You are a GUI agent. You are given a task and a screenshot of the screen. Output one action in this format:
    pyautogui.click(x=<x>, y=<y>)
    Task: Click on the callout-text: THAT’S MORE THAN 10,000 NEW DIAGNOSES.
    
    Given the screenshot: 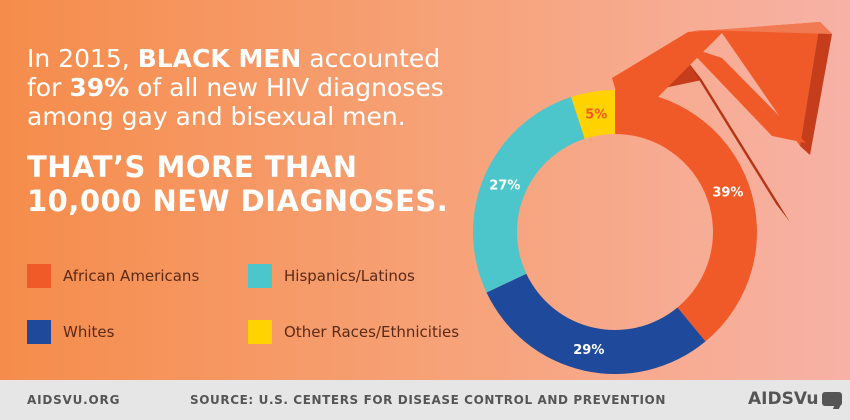 What is the action you would take?
    pyautogui.click(x=238, y=184)
    